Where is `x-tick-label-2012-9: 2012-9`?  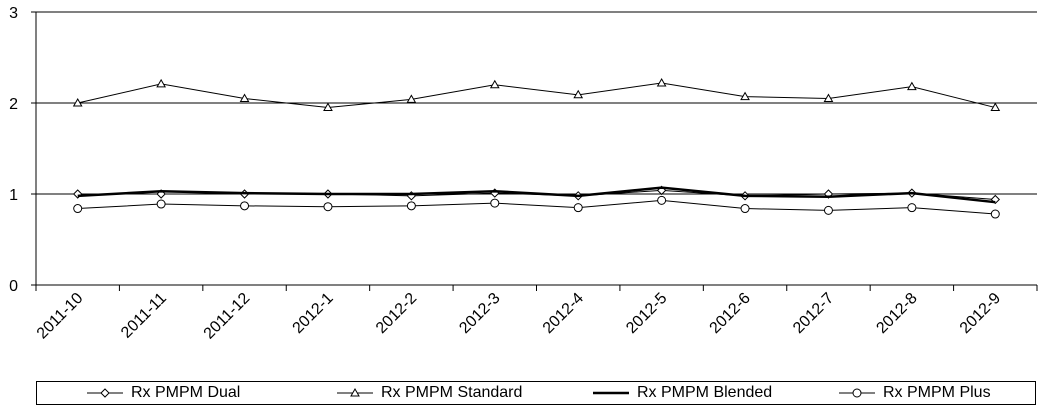
x-tick-label-2012-9: 2012-9 is located at coordinates (980, 313).